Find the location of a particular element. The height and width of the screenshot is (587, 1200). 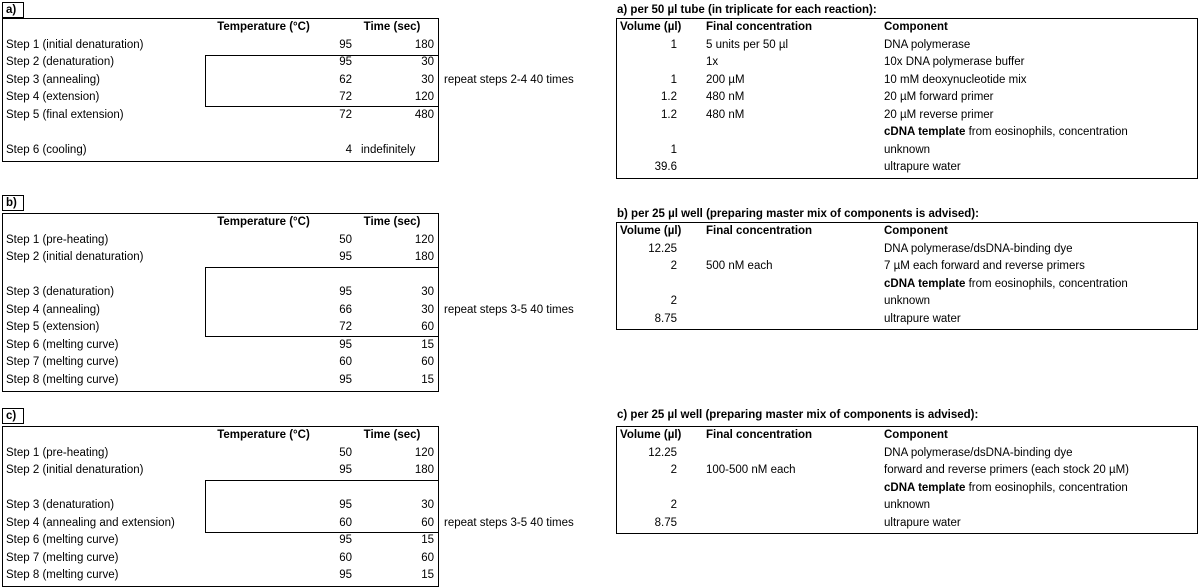

step-cell: Step 1 (pre-heating) is located at coordinates (57, 239).